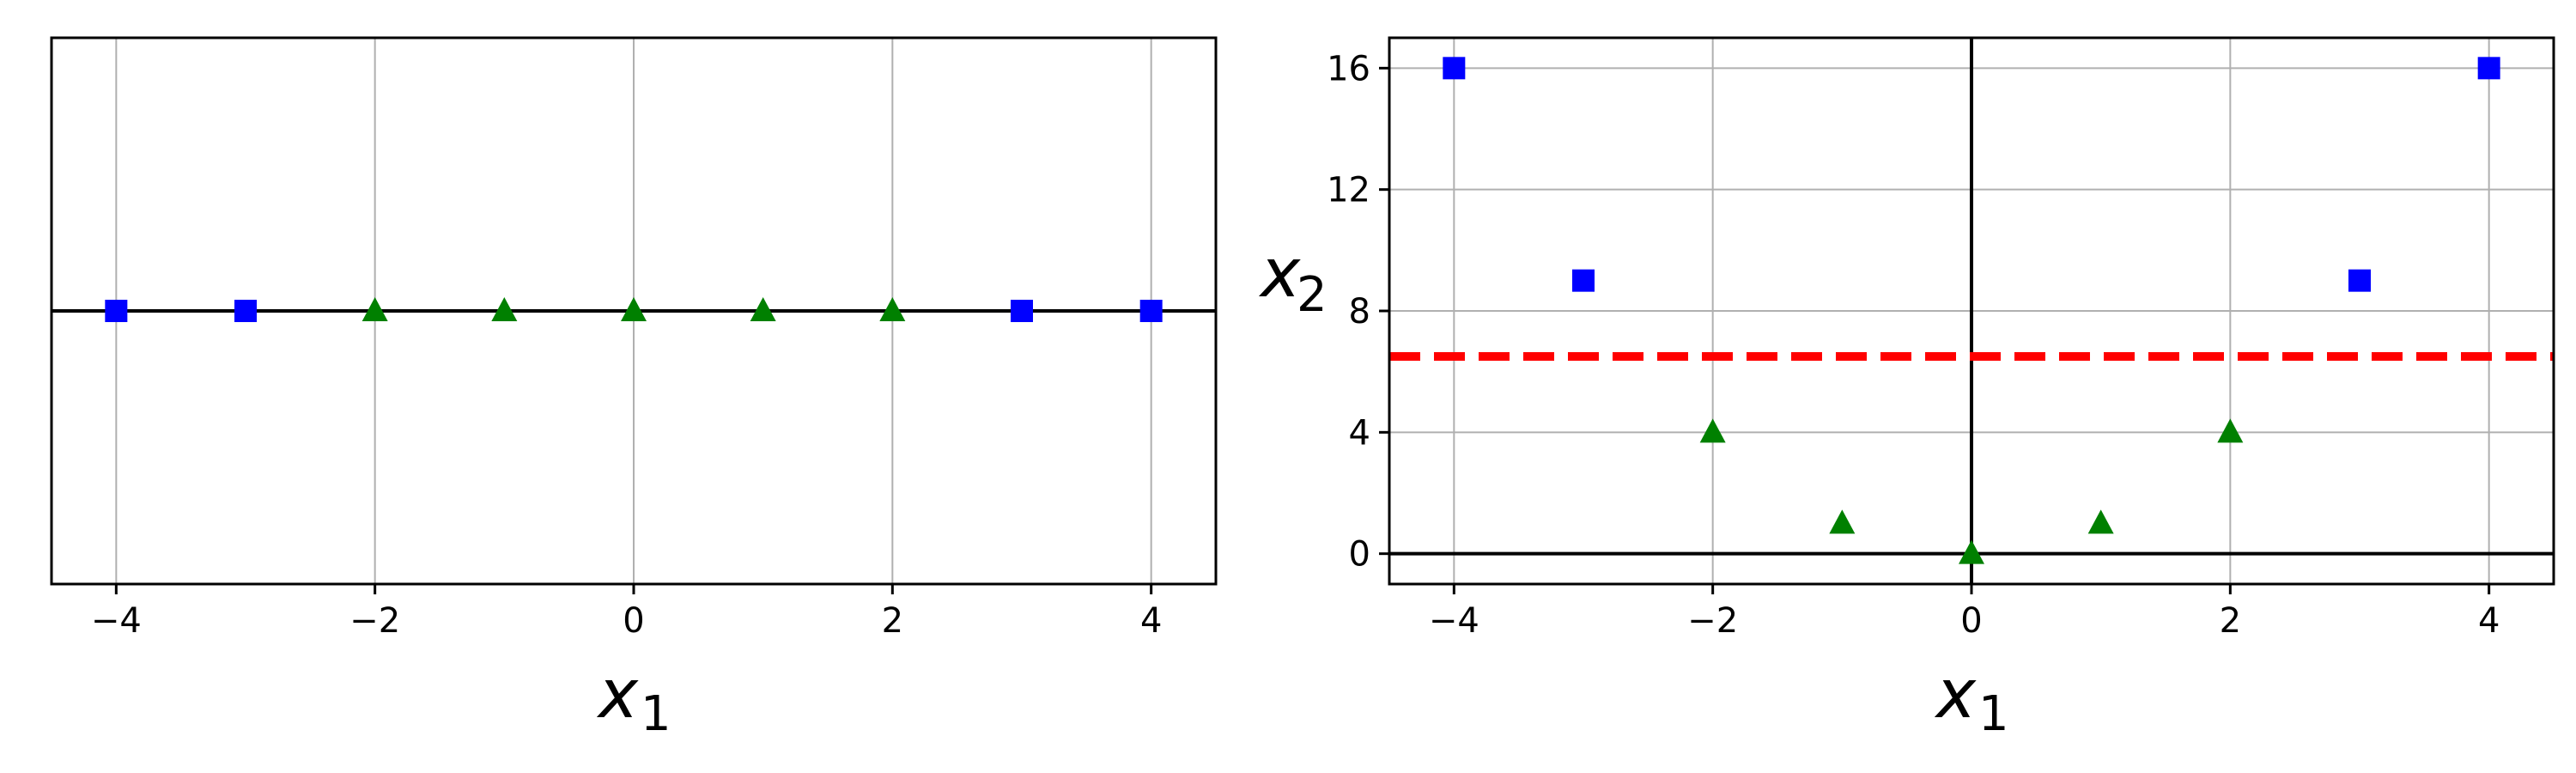 The width and height of the screenshot is (2576, 773). Describe the element at coordinates (1312, 295) in the screenshot. I see `y-axis-label-subscript: 2` at that location.